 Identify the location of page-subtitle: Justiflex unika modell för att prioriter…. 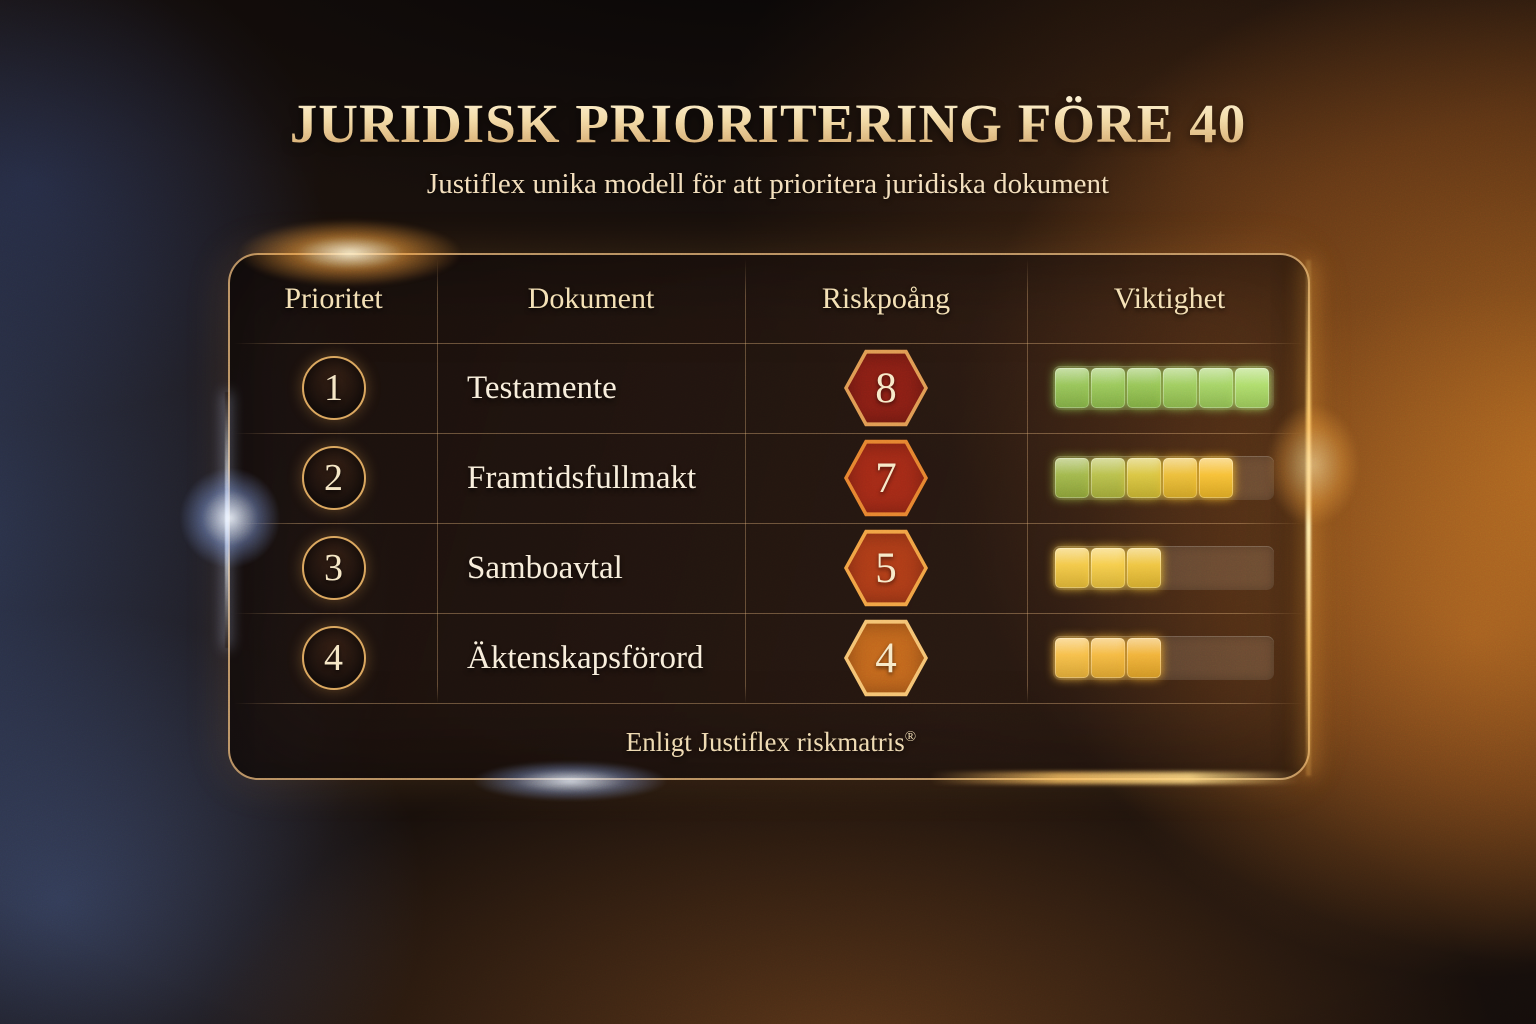
(768, 184).